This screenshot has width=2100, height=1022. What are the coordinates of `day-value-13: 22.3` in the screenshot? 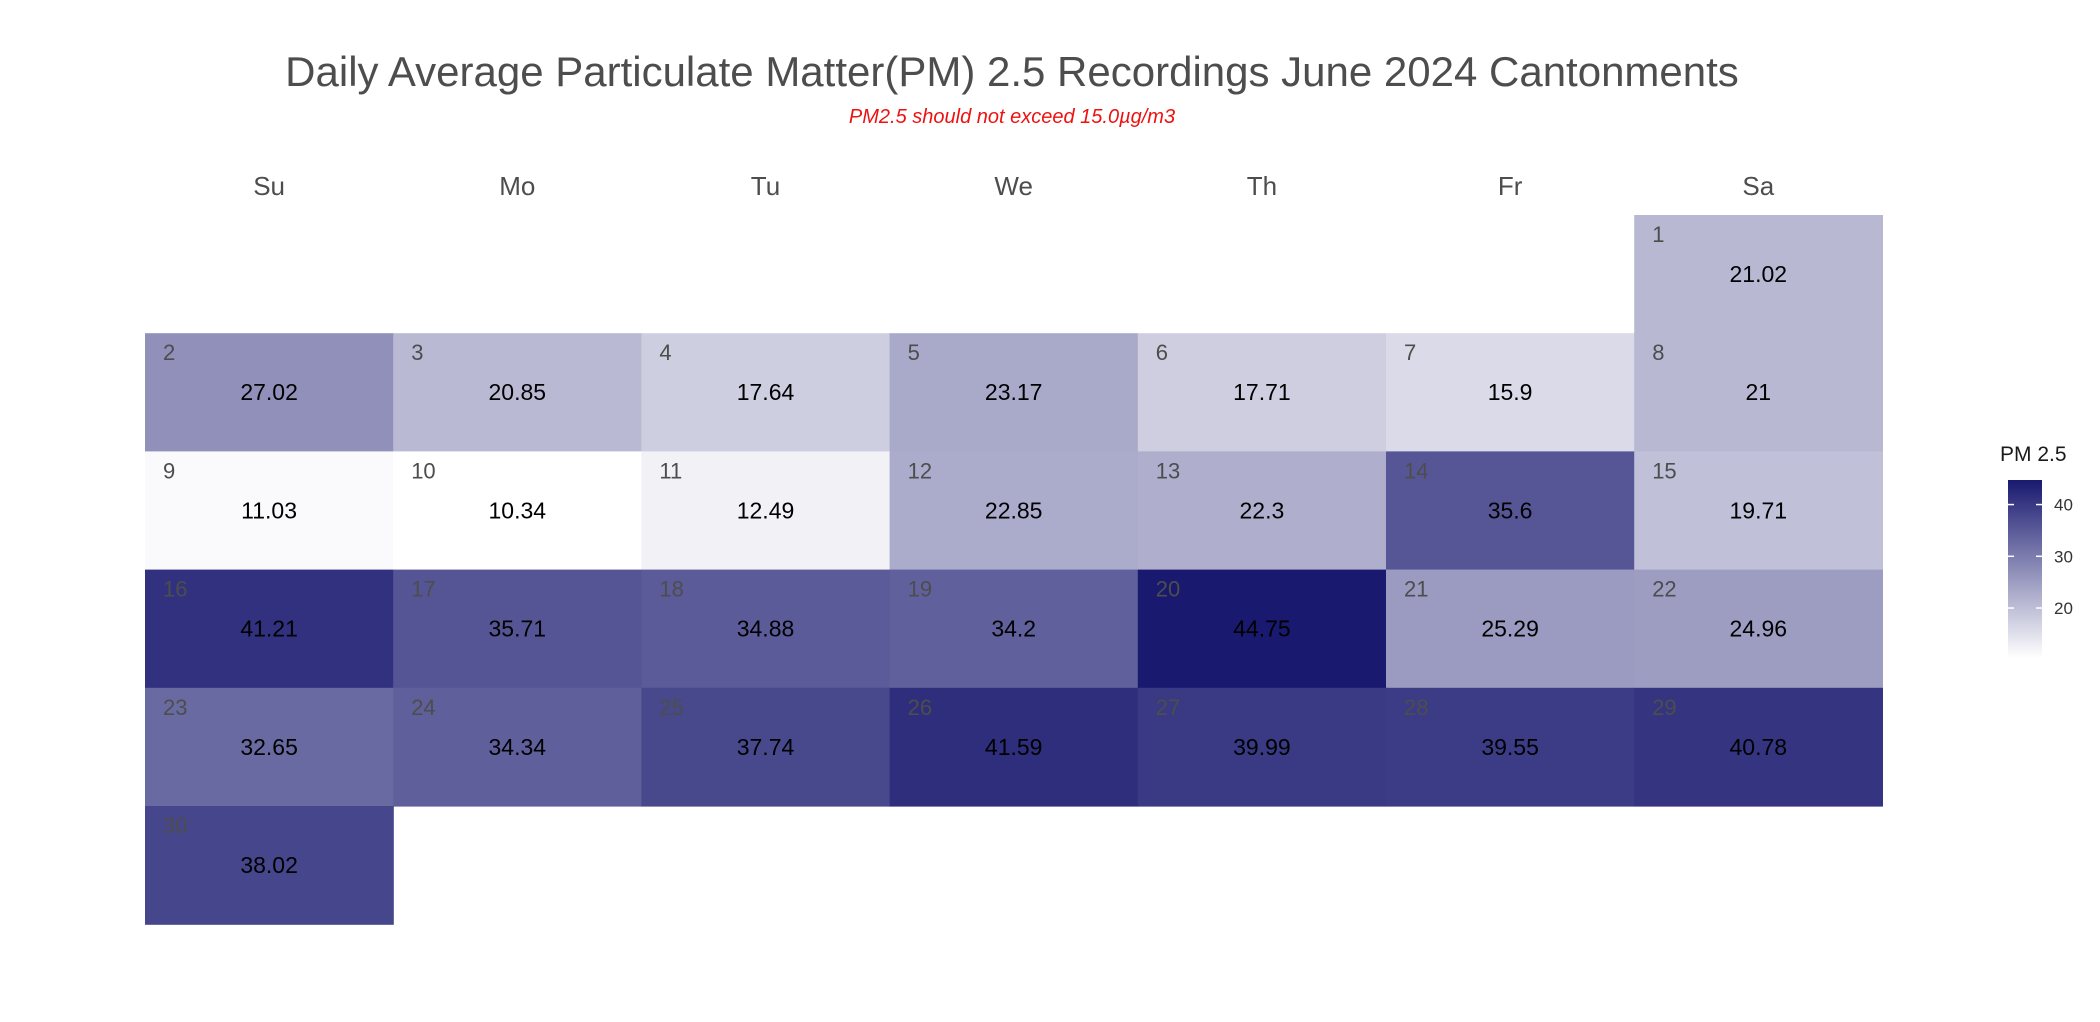 It's located at (1262, 510).